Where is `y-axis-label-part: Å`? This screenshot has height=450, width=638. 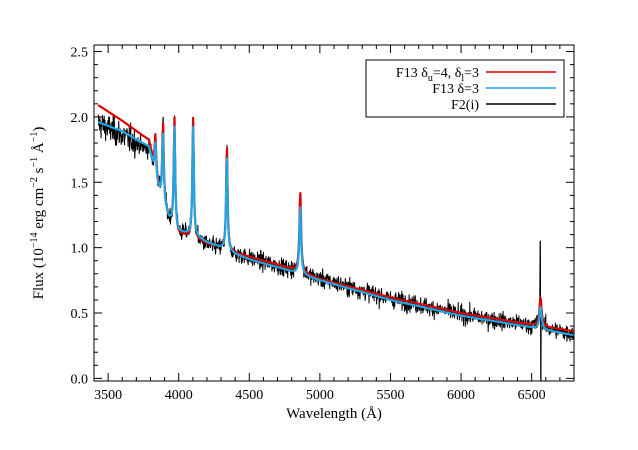
y-axis-label-part: Å is located at coordinates (39, 149).